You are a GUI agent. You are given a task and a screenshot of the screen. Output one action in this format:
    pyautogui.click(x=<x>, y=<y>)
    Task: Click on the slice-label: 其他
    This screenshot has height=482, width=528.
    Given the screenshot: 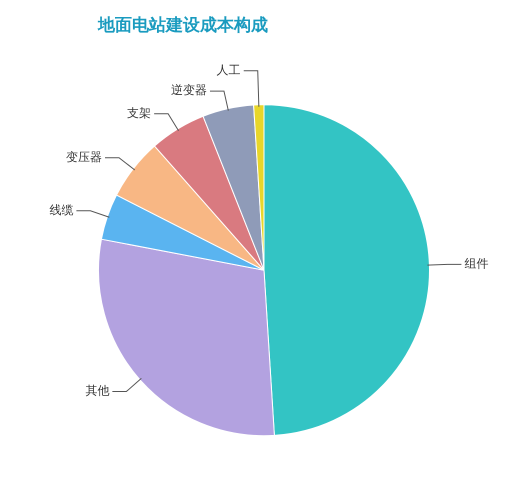 What is the action you would take?
    pyautogui.click(x=97, y=391)
    